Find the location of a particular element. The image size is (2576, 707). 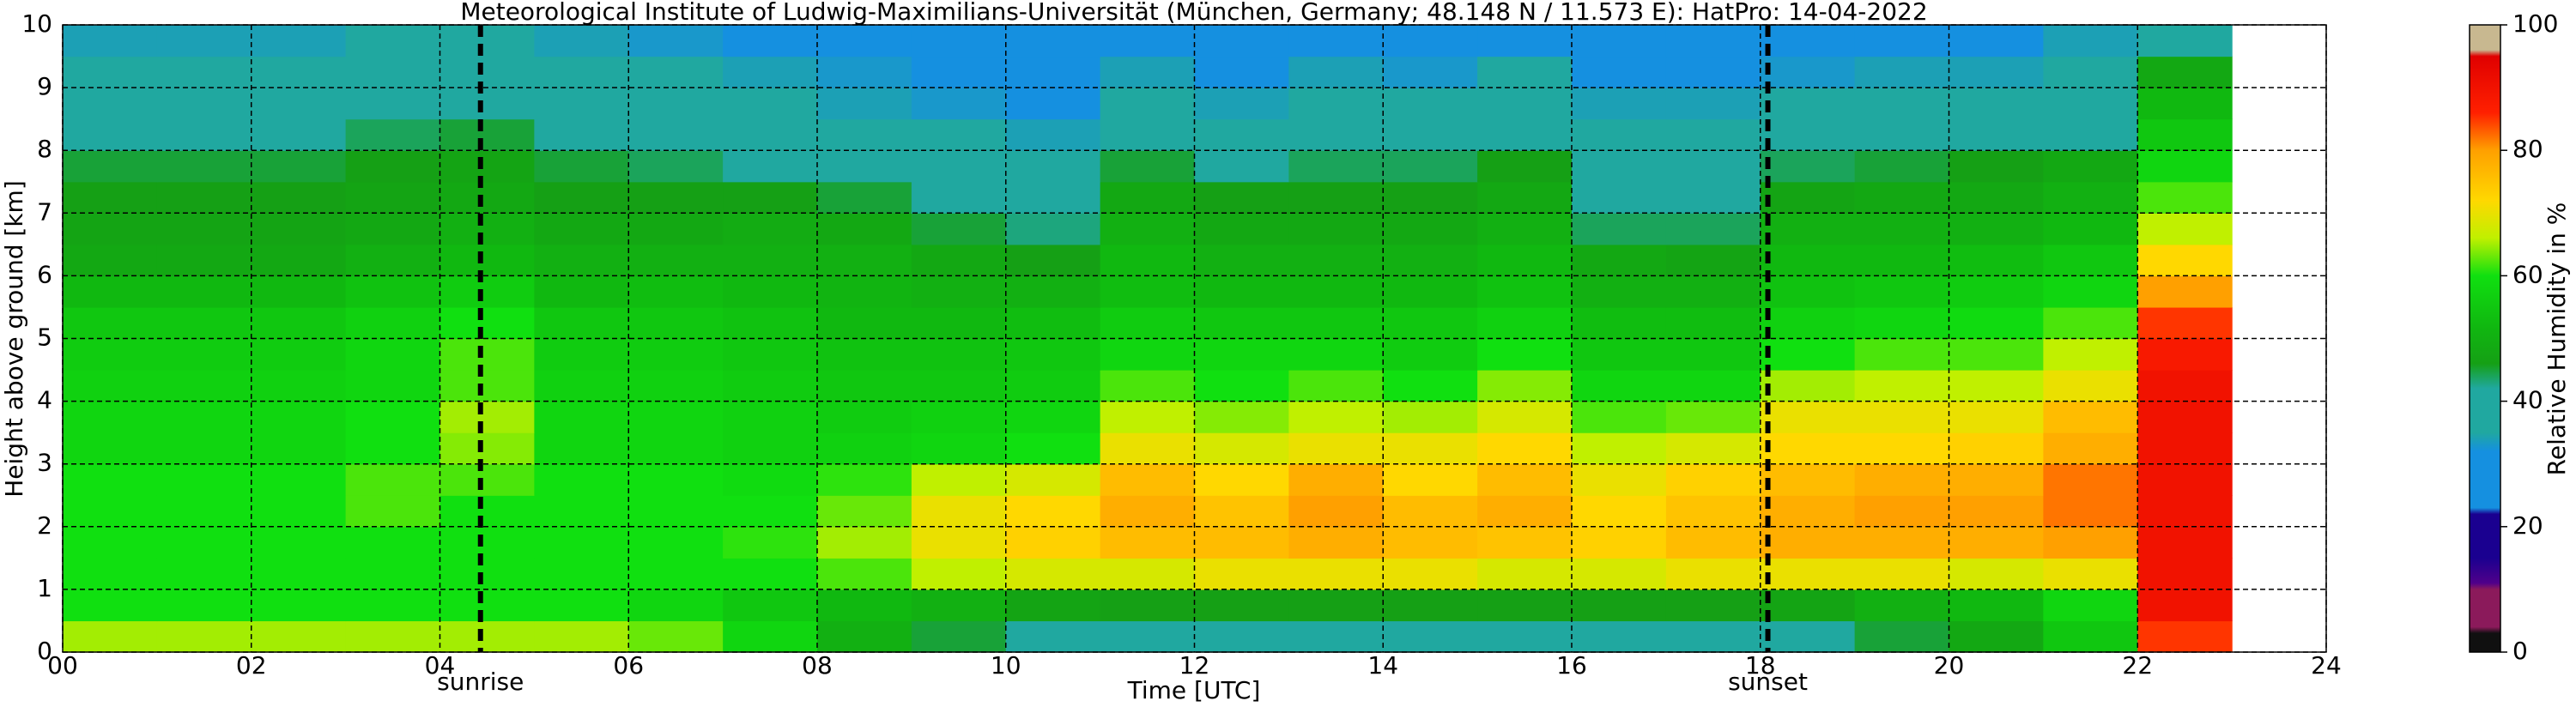

x-tick-label: 16 is located at coordinates (1571, 666).